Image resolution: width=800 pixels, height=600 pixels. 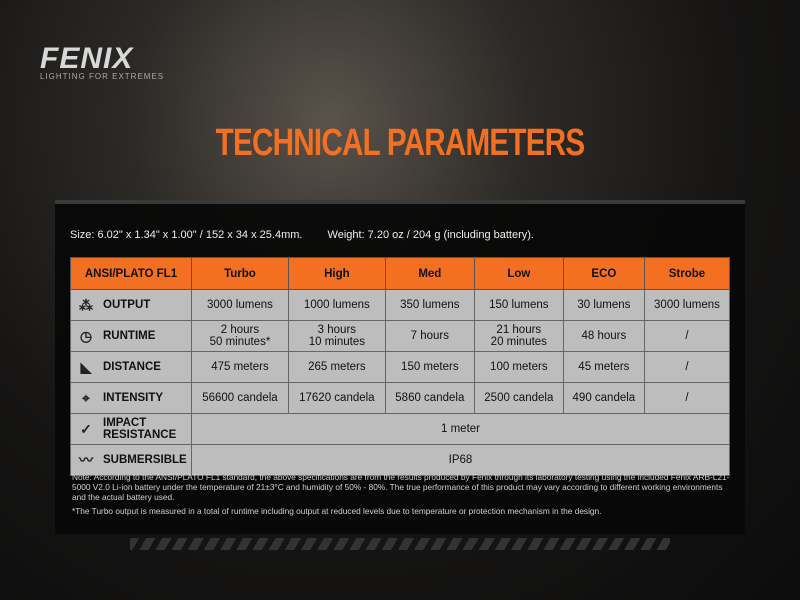 I want to click on table-cell: 3 hours 10 minutes, so click(x=336, y=336).